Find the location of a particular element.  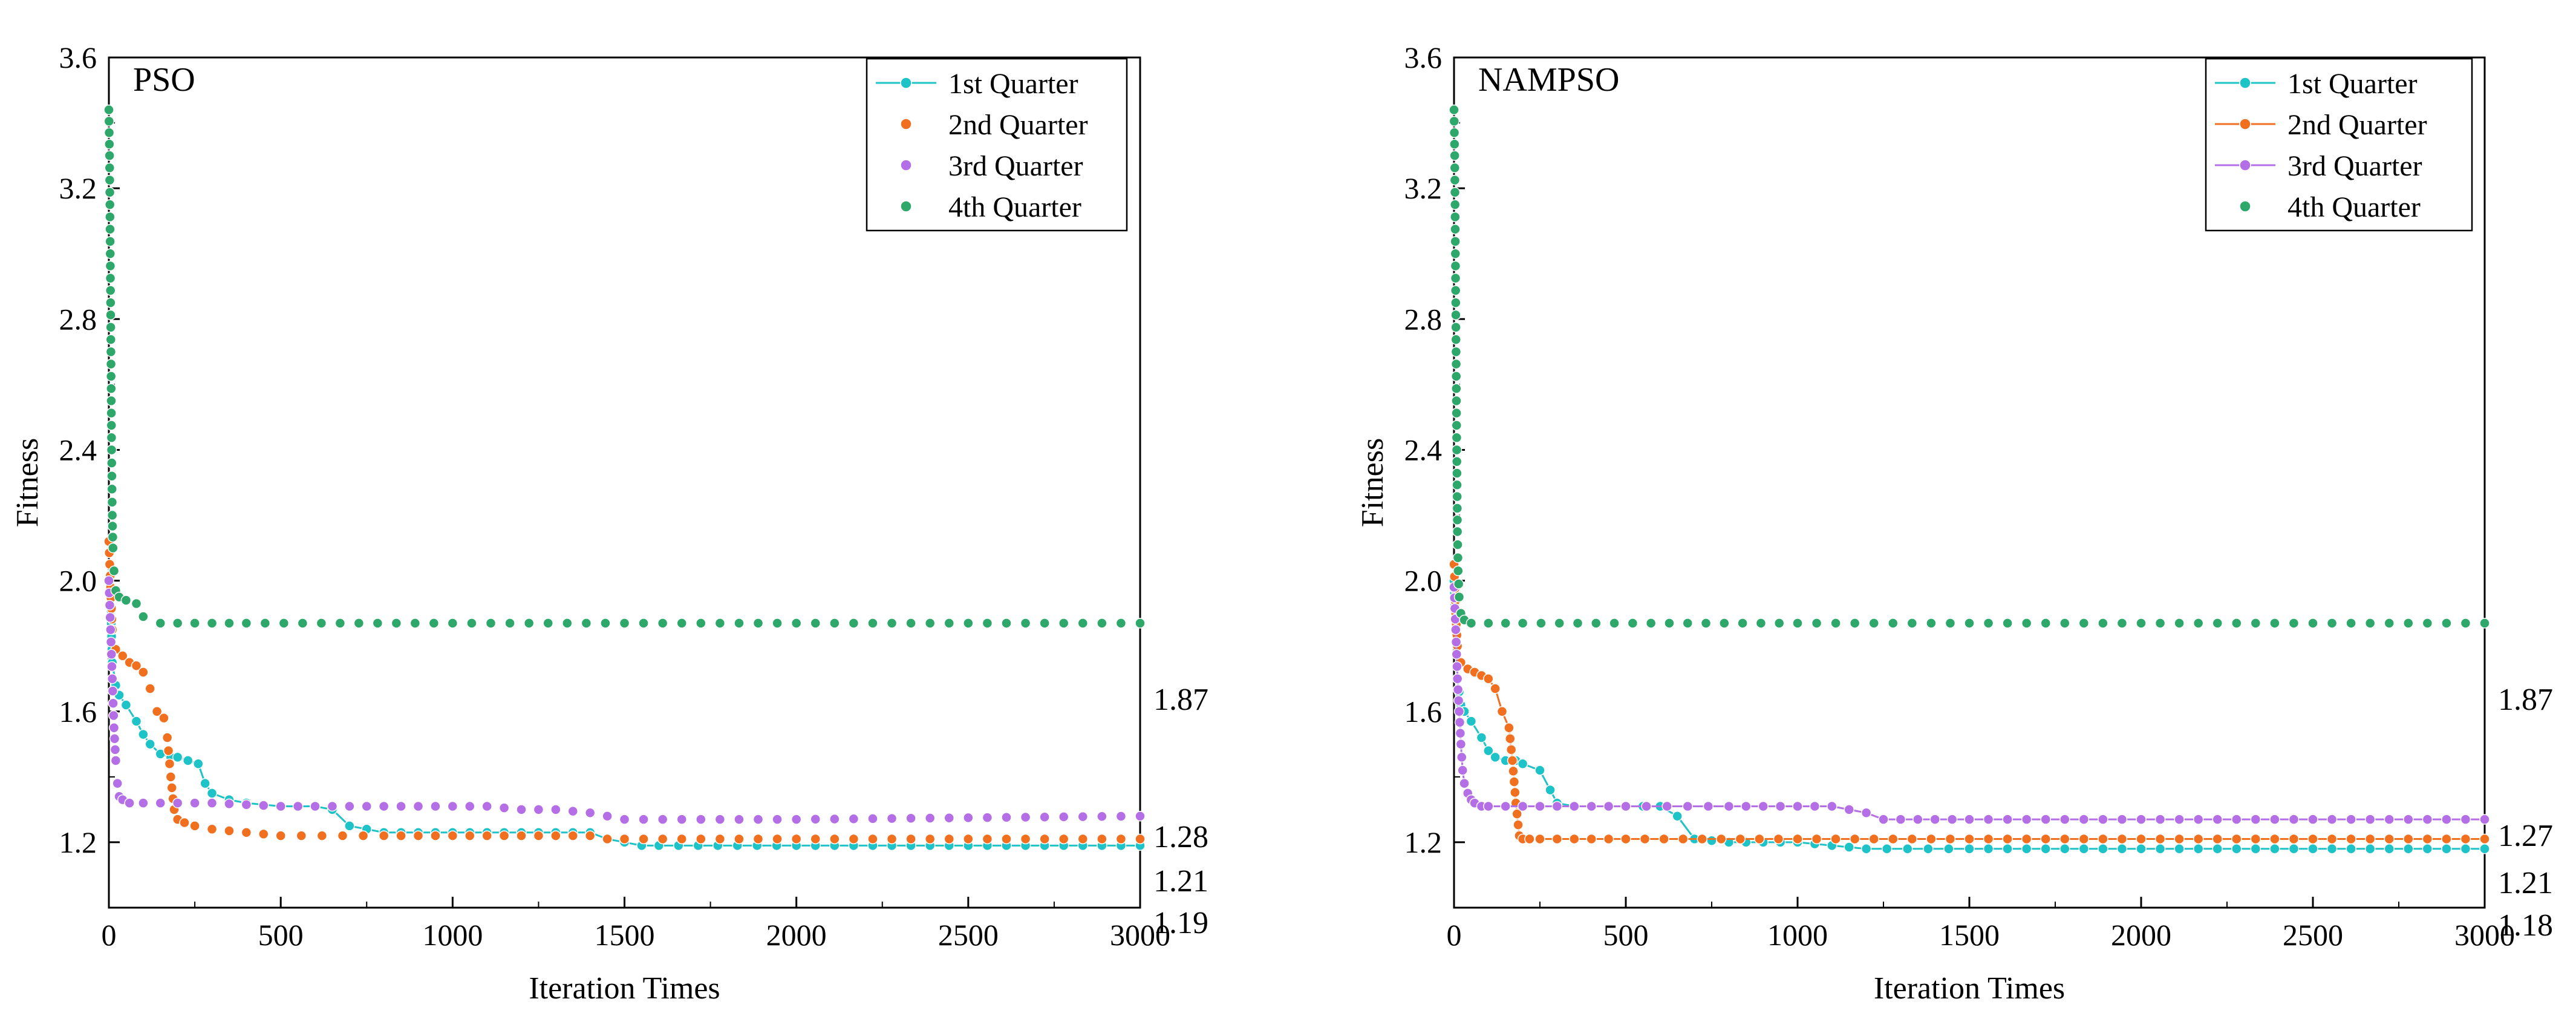

chart-title: PSO is located at coordinates (164, 80).